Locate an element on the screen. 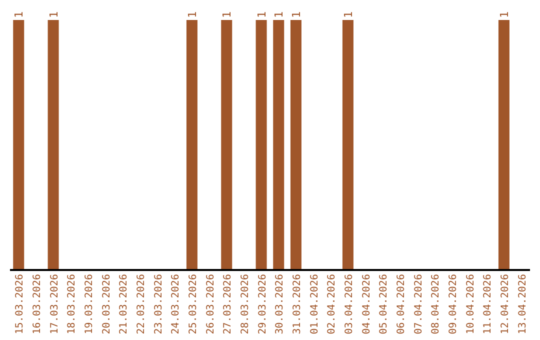  x-tick-label: 20.03.2026 is located at coordinates (106, 304).